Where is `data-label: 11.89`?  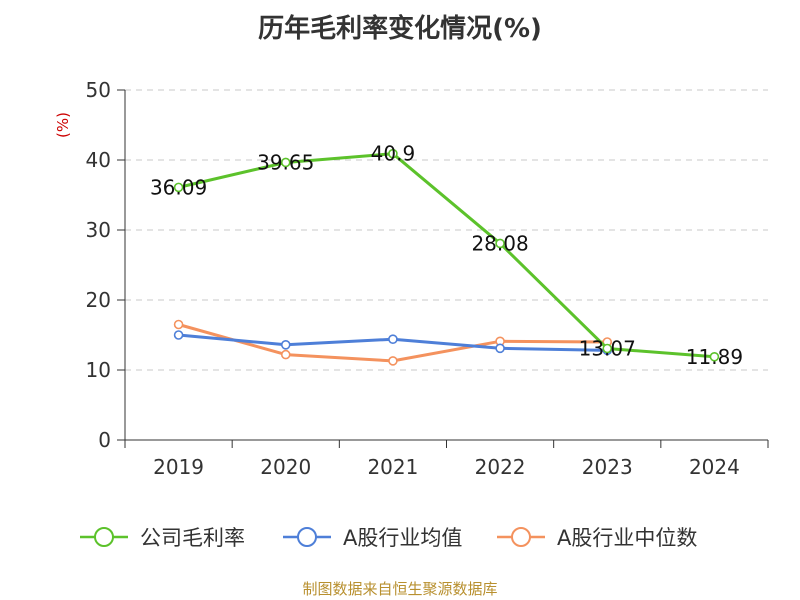 data-label: 11.89 is located at coordinates (714, 357).